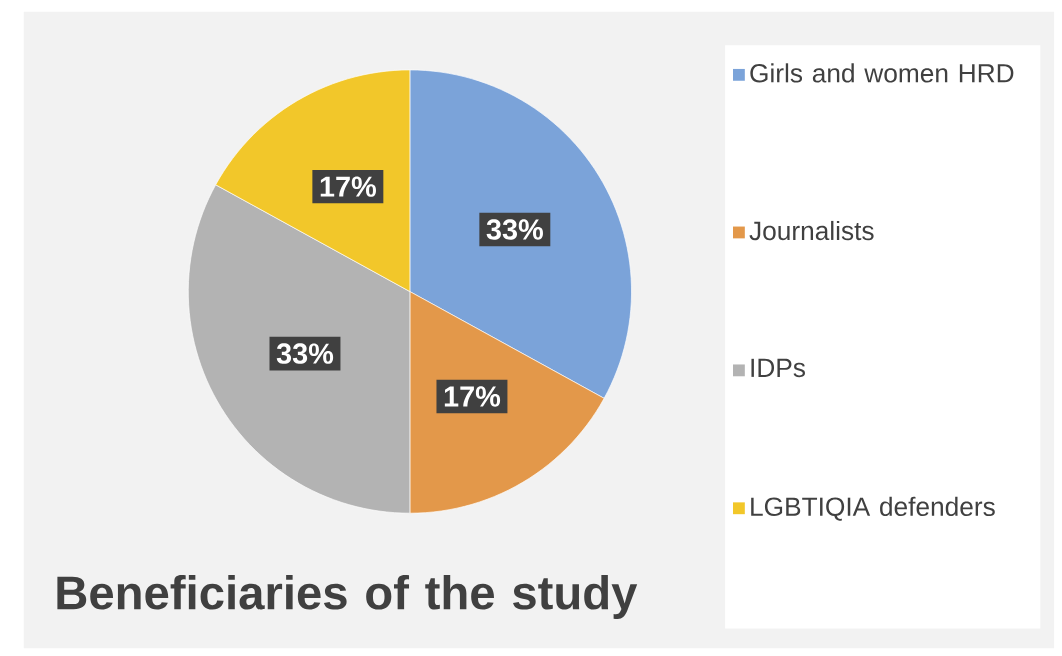 The image size is (1062, 656). I want to click on text: Beneficiaries of the study, so click(347, 596).